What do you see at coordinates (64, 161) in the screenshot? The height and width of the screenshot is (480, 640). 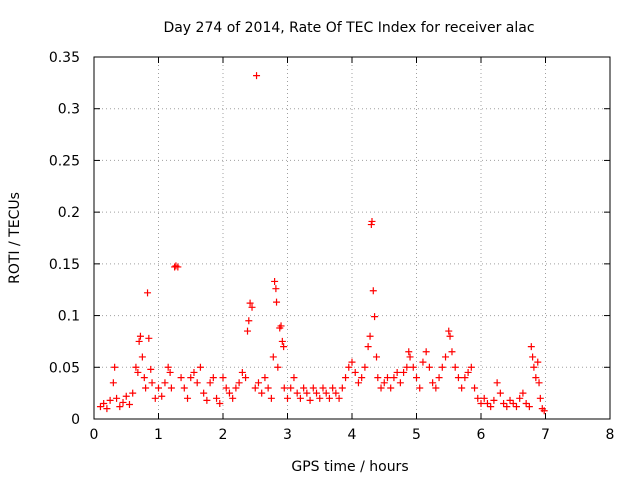 I see `y-tick-label: 0.25` at bounding box center [64, 161].